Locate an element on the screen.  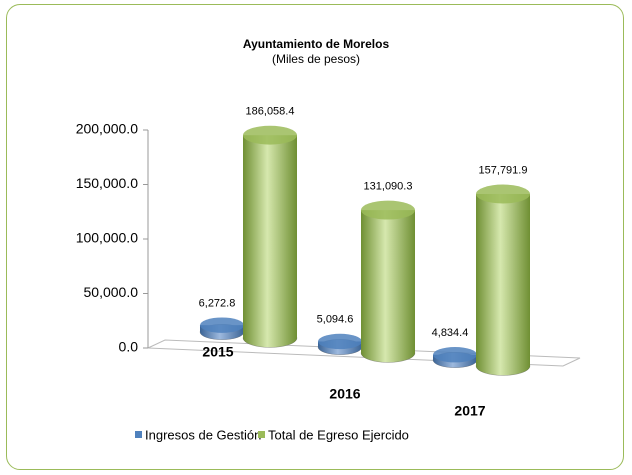
legend-label: Ingresos de Gestión is located at coordinates (203, 434).